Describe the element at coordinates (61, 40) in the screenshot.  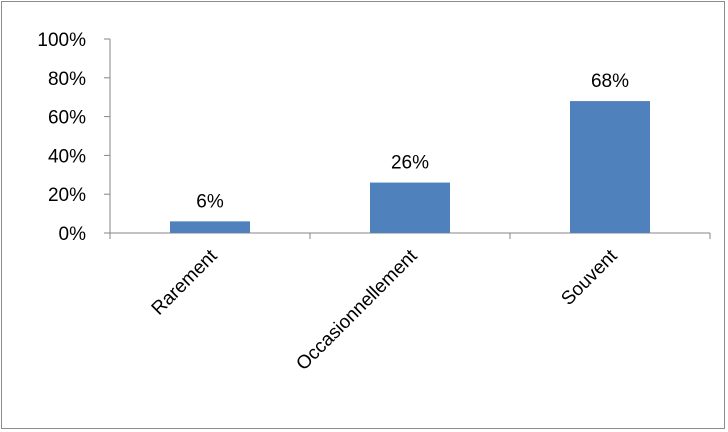
I see `y-tick-label: 100%` at that location.